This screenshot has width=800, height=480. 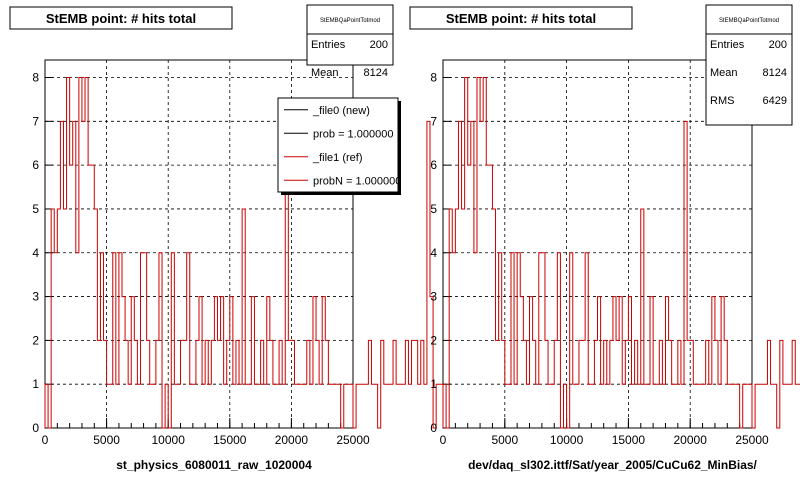 What do you see at coordinates (775, 101) in the screenshot?
I see `stats-value: 6429` at bounding box center [775, 101].